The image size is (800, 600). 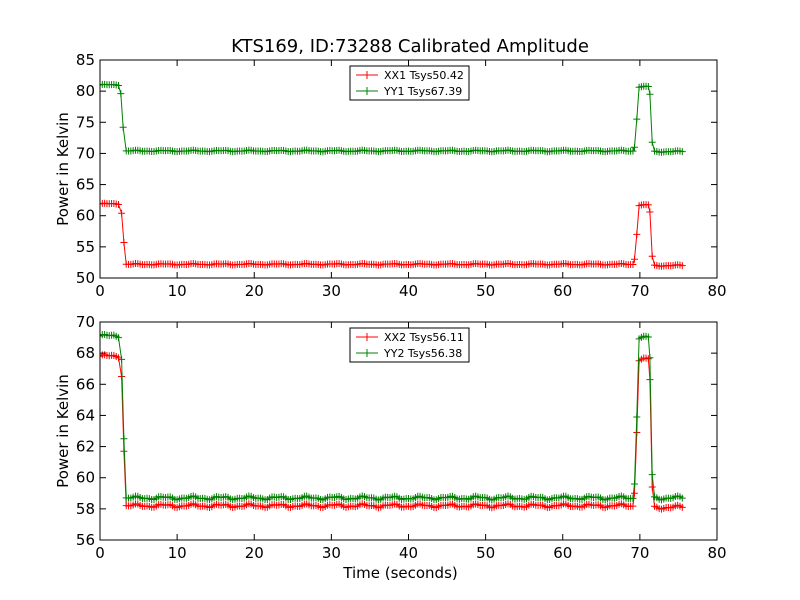 I want to click on y-tick-label: 50, so click(x=85, y=278).